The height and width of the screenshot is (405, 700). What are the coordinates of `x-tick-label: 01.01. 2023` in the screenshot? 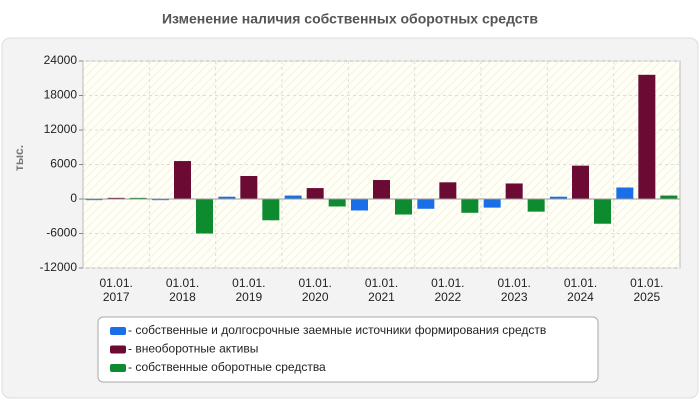 It's located at (513, 290).